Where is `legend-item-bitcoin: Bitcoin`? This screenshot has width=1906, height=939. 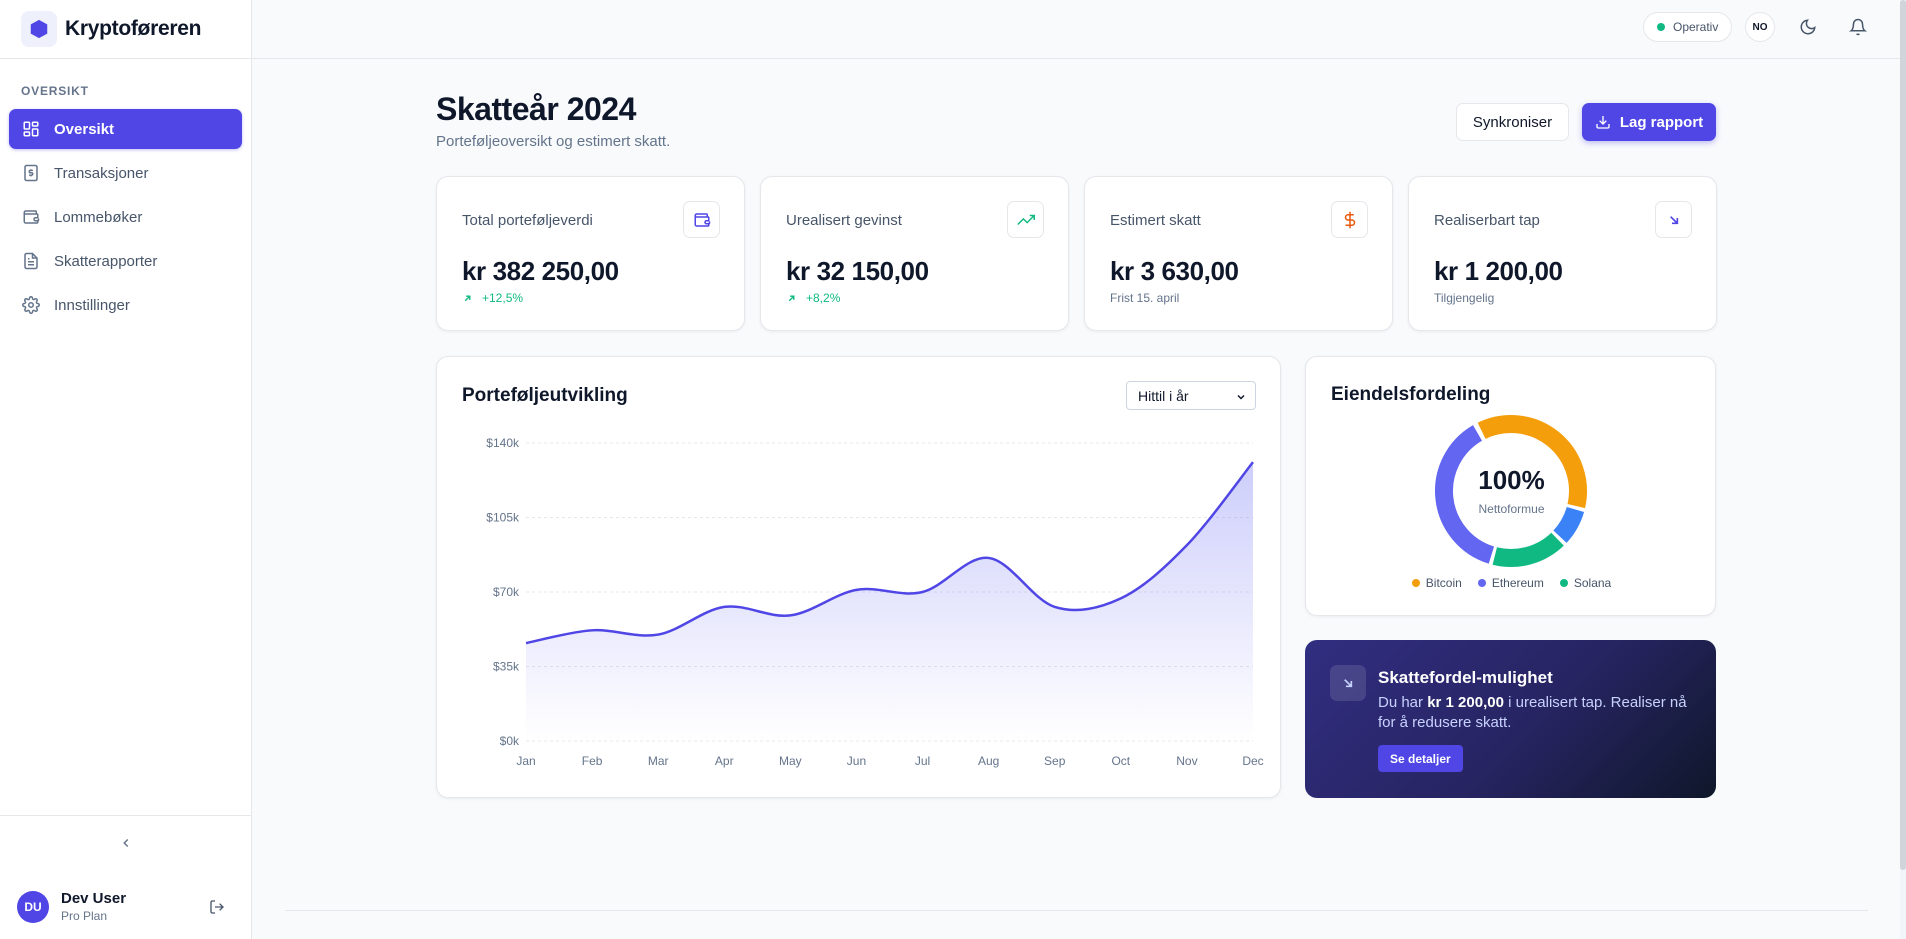 legend-item-bitcoin: Bitcoin is located at coordinates (1436, 583).